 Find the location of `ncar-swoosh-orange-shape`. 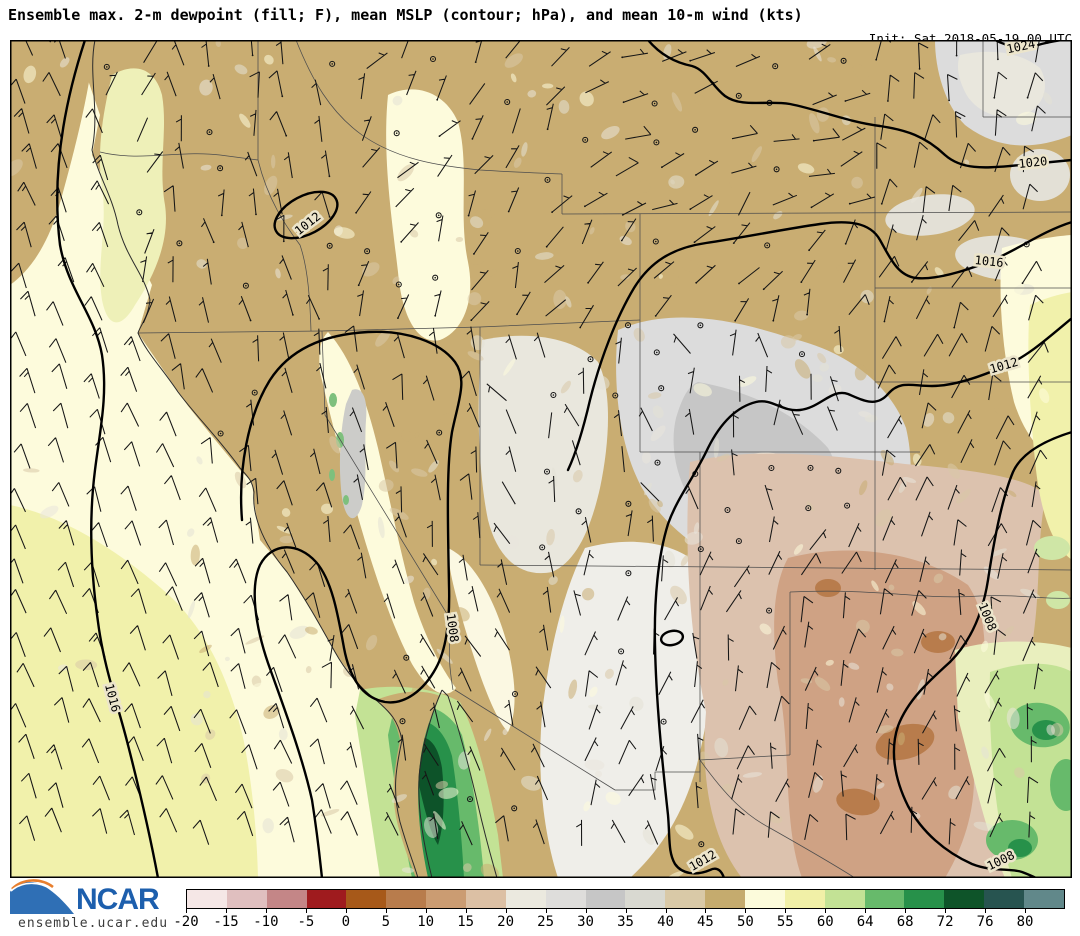

ncar-swoosh-orange-shape is located at coordinates (32, 884).